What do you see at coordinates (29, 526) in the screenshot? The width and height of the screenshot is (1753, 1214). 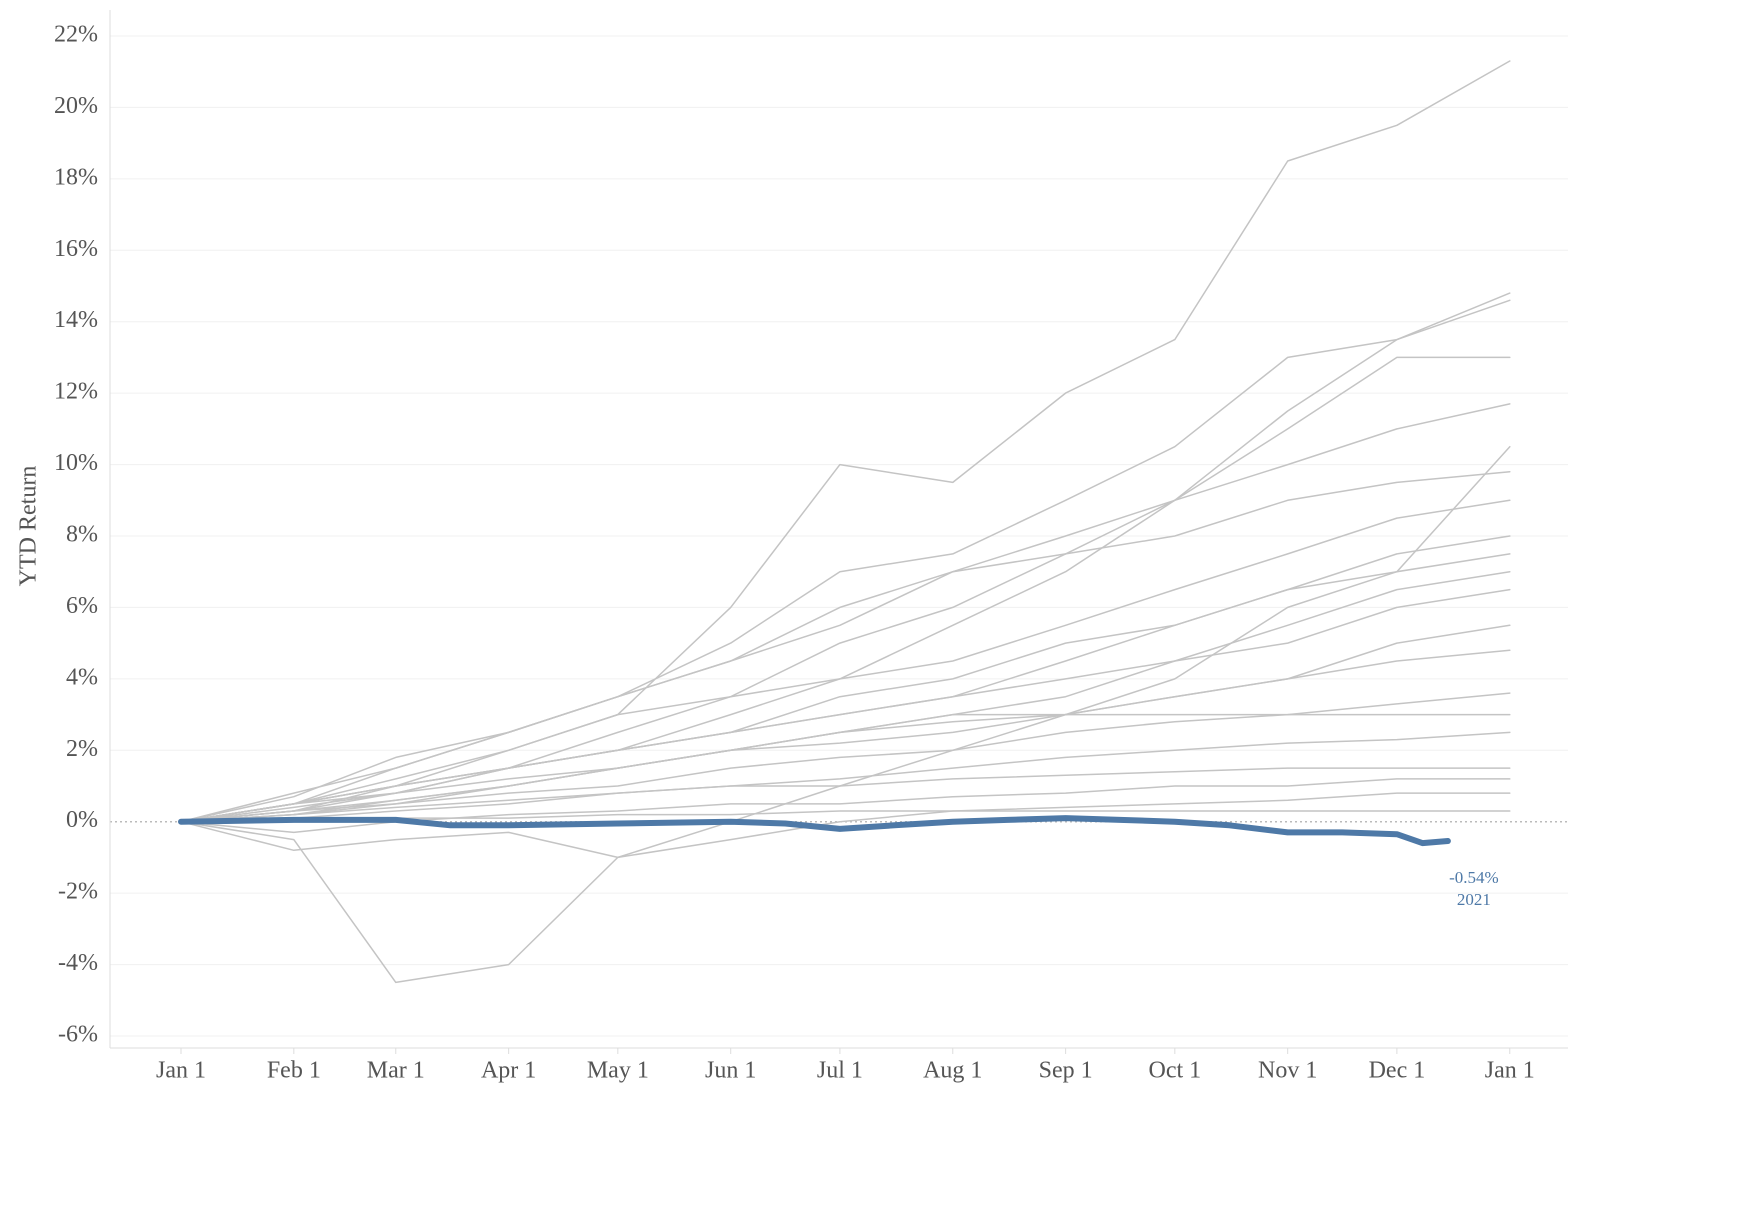 I see `y-axis-label: YTD Return` at bounding box center [29, 526].